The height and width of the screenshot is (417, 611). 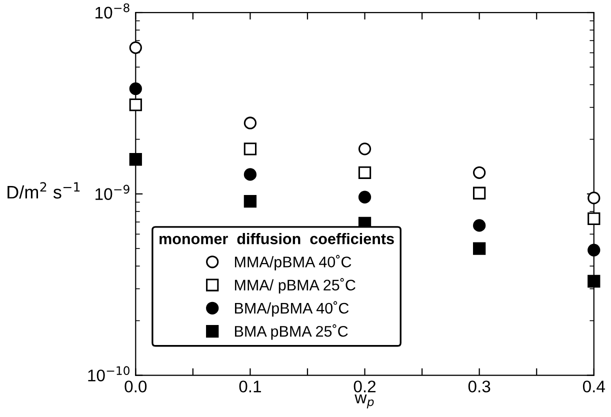 I want to click on y-axis-title: D/m$^{2}$ s$^{−1}$, so click(x=44, y=190).